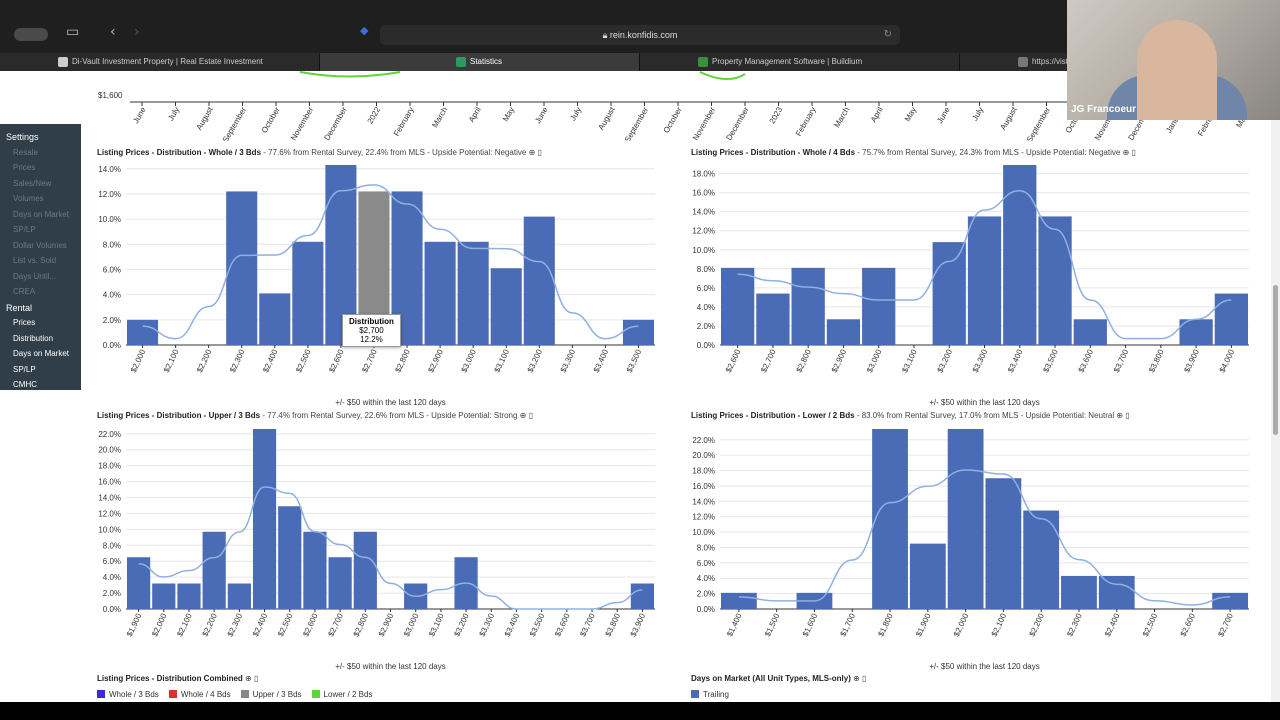 This screenshot has height=720, width=1280. Describe the element at coordinates (128, 694) in the screenshot. I see `legend-item: Whole / 3 Bds` at that location.